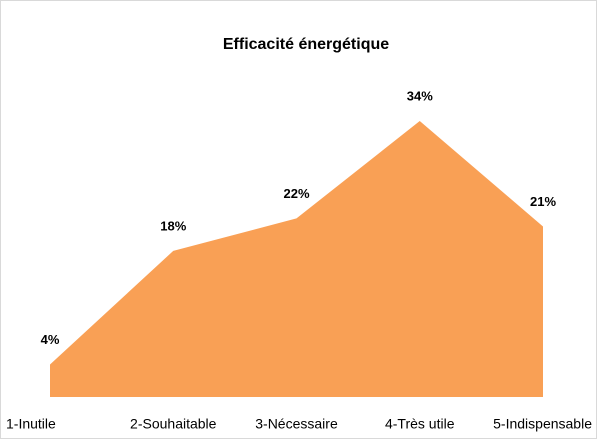  Describe the element at coordinates (306, 44) in the screenshot. I see `chart-title: Efficacité énergétique` at that location.